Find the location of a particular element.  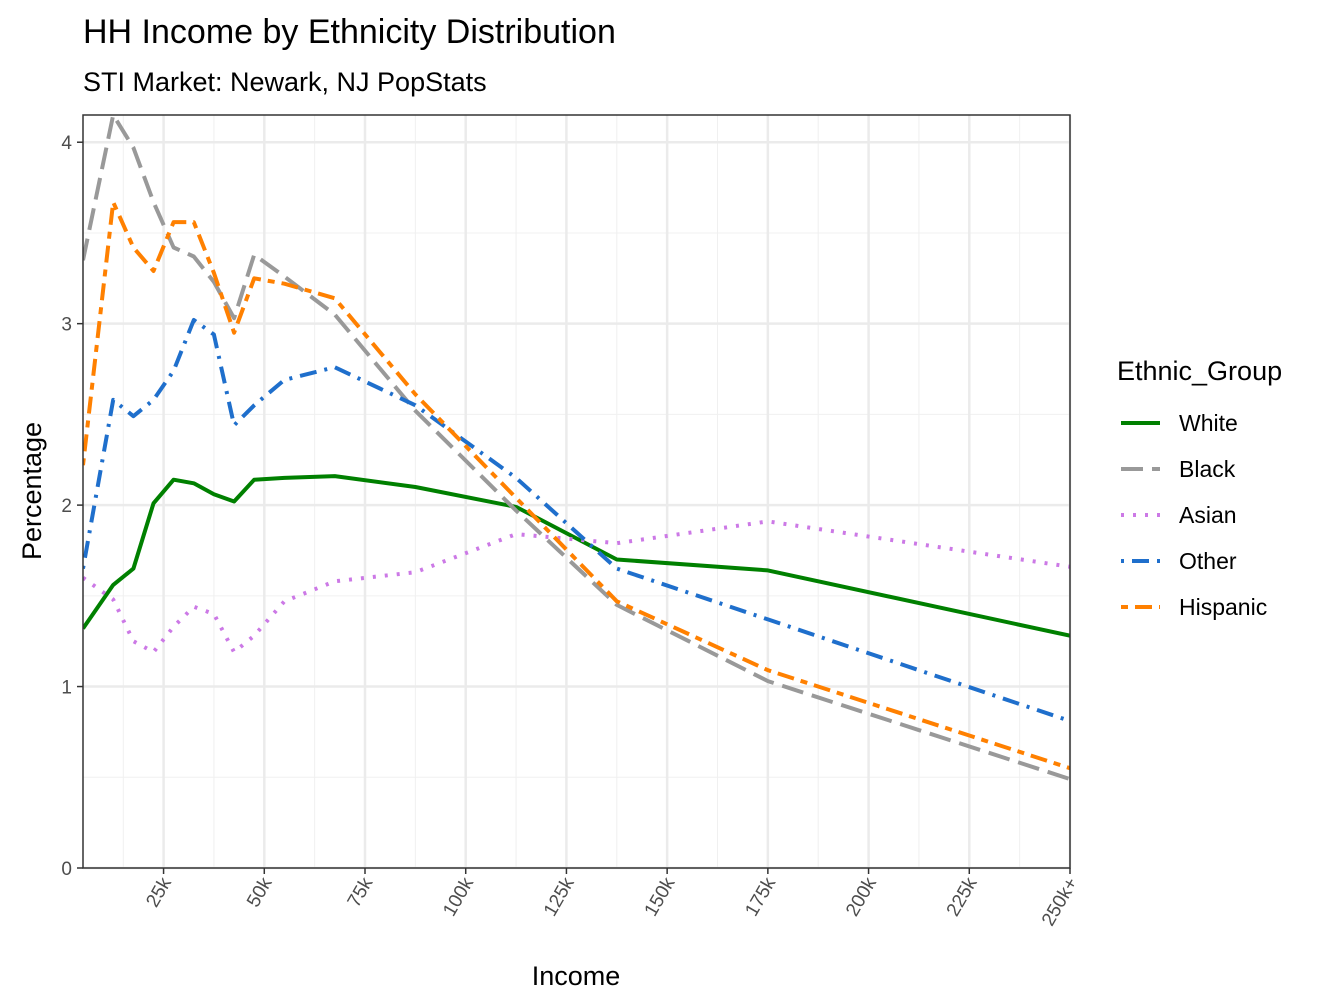

legend-label-black: Black is located at coordinates (1207, 469).